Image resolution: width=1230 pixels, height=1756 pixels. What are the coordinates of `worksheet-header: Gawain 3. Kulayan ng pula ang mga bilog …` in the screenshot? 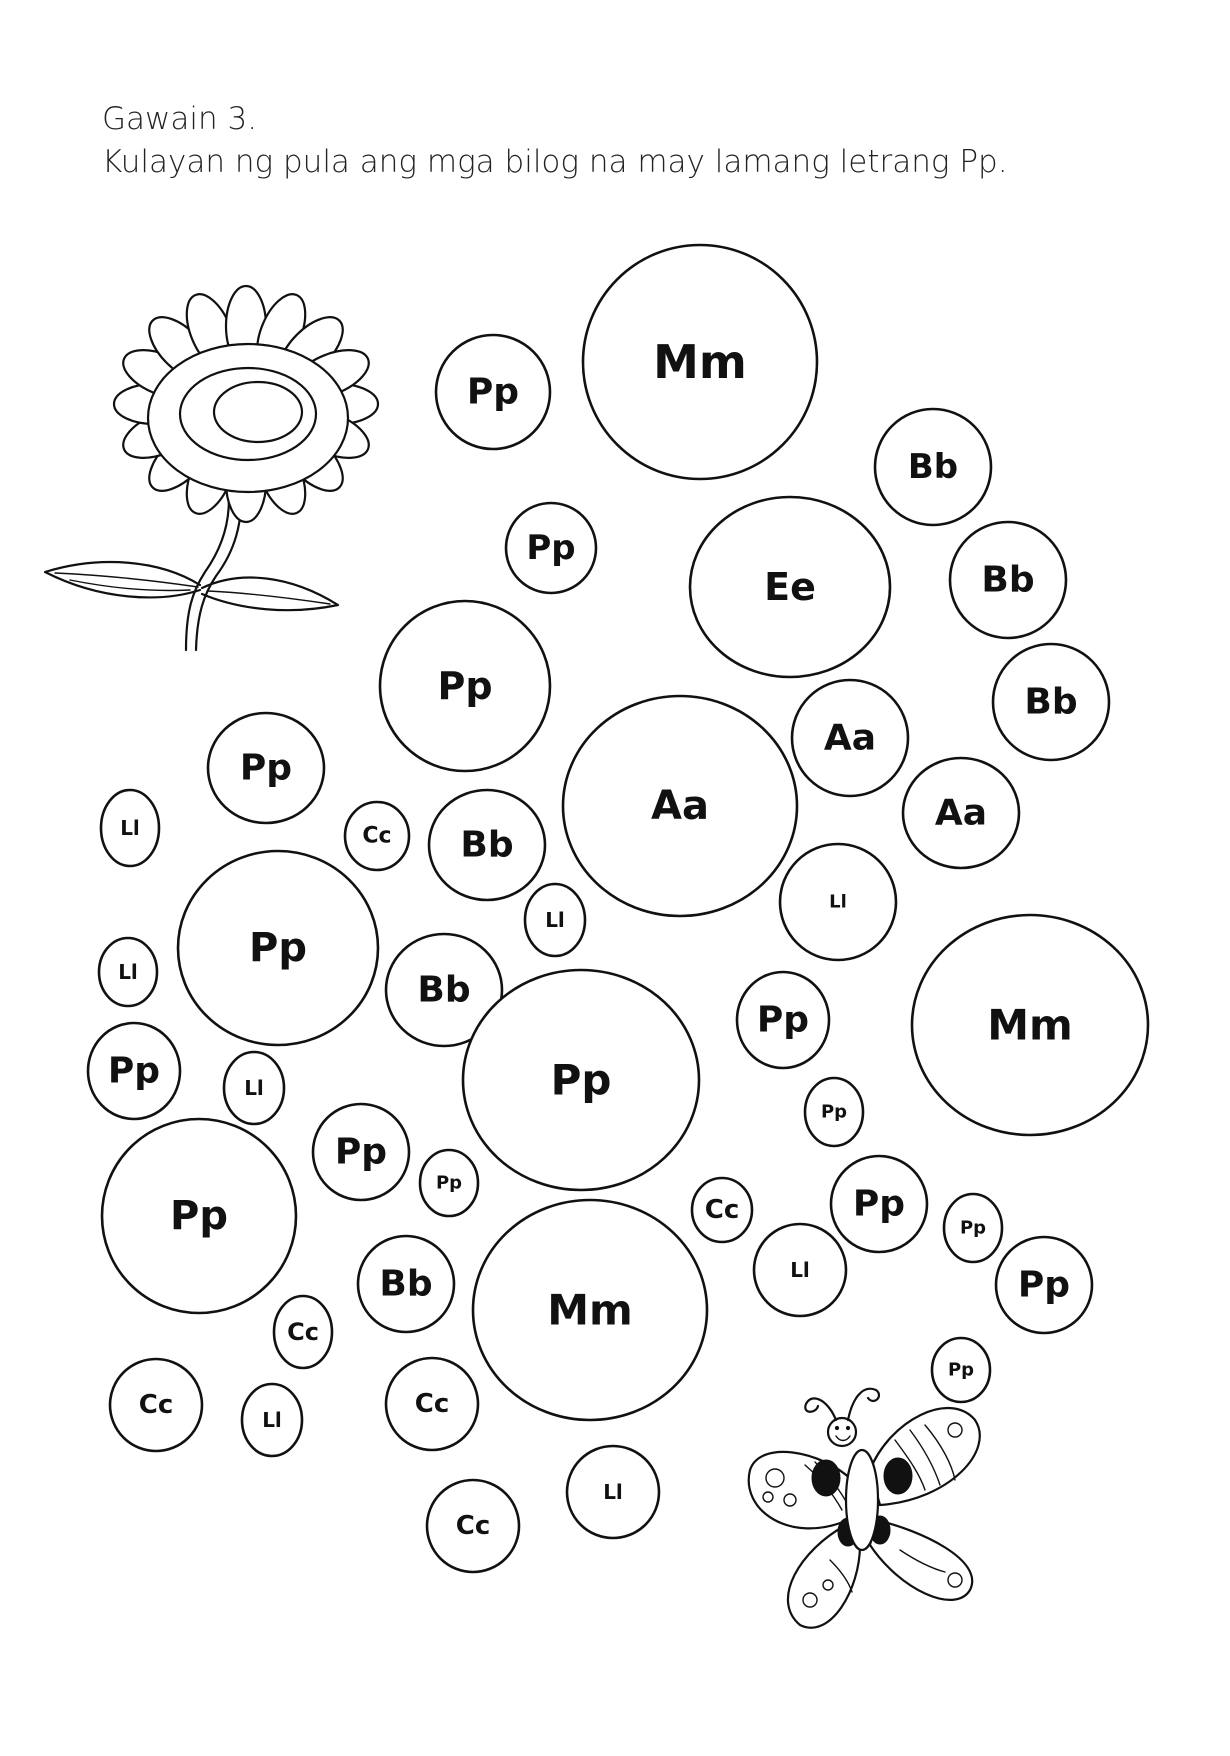 It's located at (555, 141).